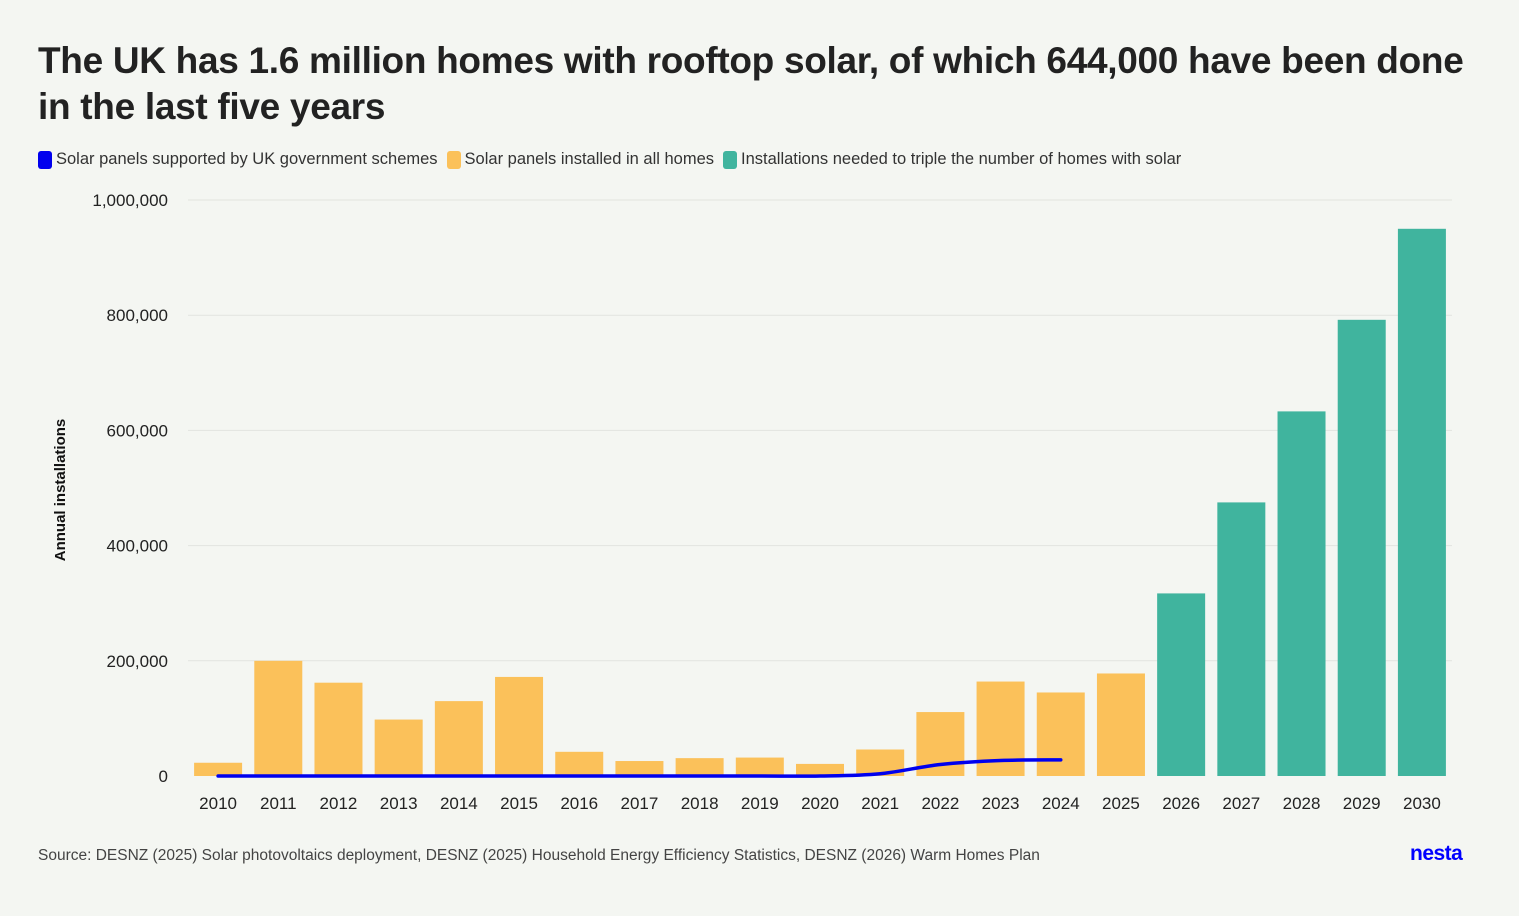 This screenshot has height=916, width=1519. Describe the element at coordinates (163, 776) in the screenshot. I see `y-tick-label: 0` at that location.